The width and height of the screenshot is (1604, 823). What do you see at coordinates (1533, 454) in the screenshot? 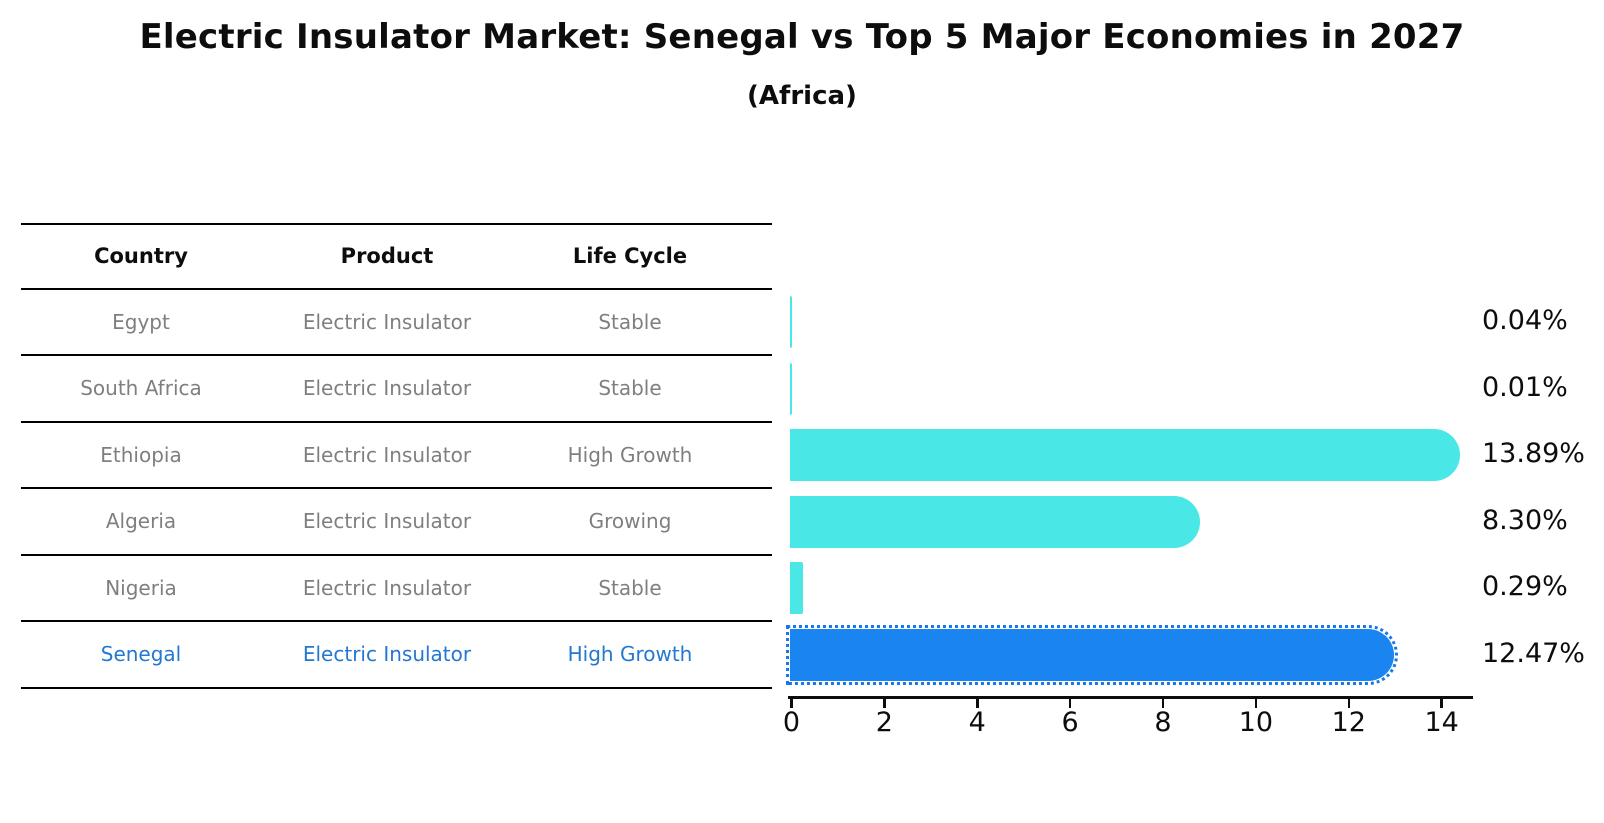
I see `bar-value-label: 13.89%` at bounding box center [1533, 454].